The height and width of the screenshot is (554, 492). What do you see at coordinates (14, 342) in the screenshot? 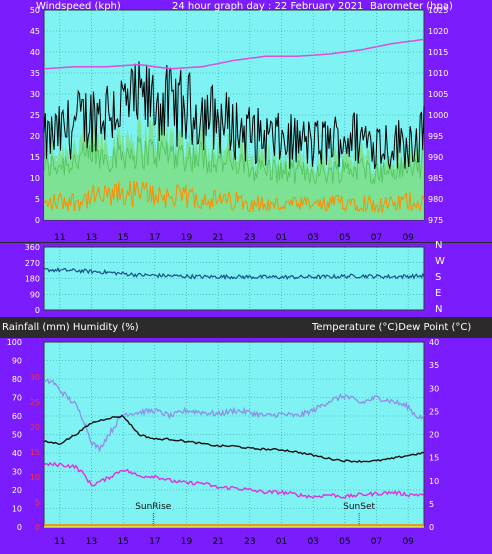
I see `humidity-tick-label: 100` at bounding box center [14, 342].